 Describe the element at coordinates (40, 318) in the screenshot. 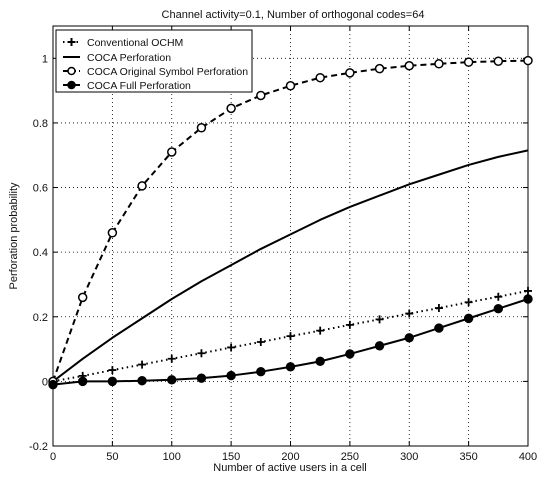

I see `y-tick-label: 0.2` at that location.